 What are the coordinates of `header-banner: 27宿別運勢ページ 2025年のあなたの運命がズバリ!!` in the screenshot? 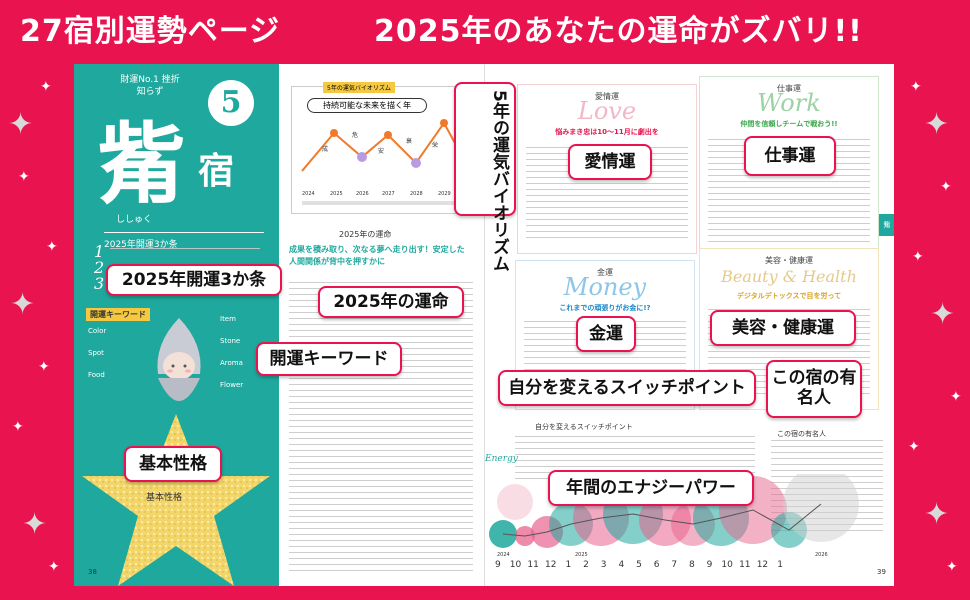 It's located at (485, 32).